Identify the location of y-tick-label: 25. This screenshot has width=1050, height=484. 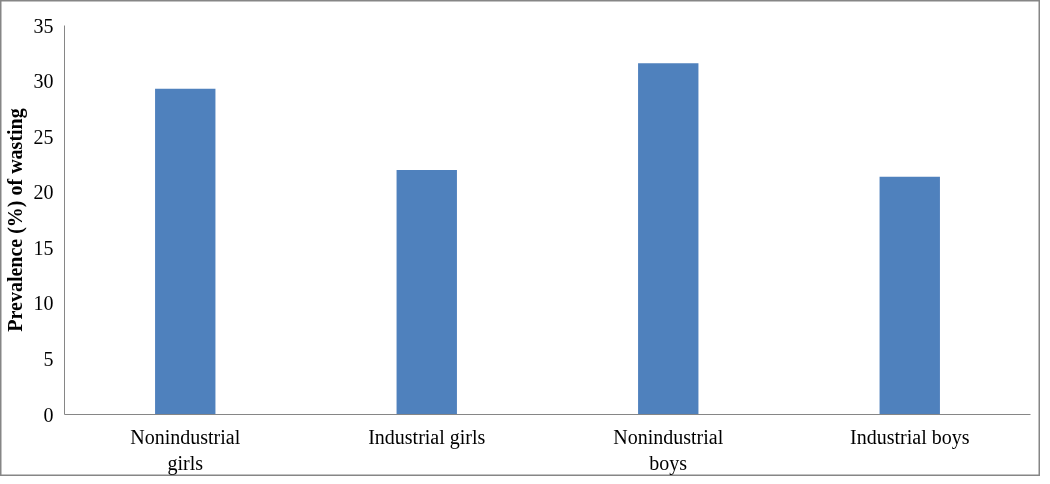
(43, 136).